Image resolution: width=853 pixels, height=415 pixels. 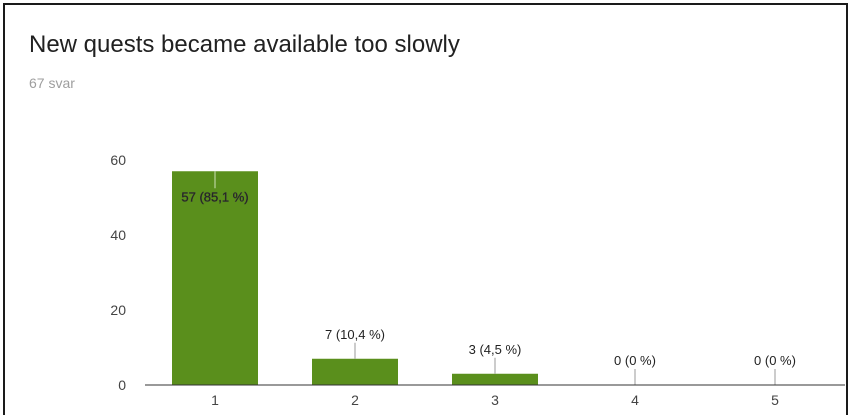 What do you see at coordinates (122, 385) in the screenshot?
I see `y-tick-label: 0` at bounding box center [122, 385].